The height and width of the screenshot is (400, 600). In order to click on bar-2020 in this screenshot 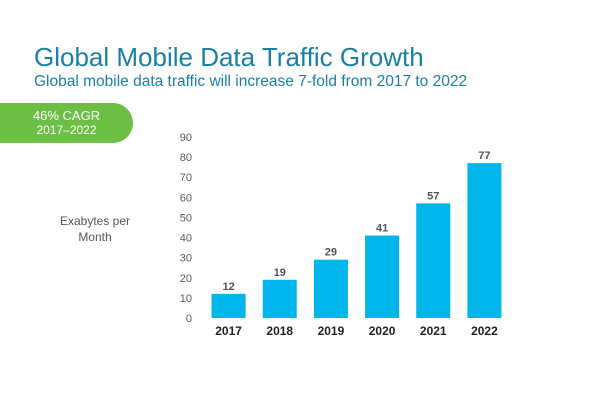, I will do `click(382, 276)`.